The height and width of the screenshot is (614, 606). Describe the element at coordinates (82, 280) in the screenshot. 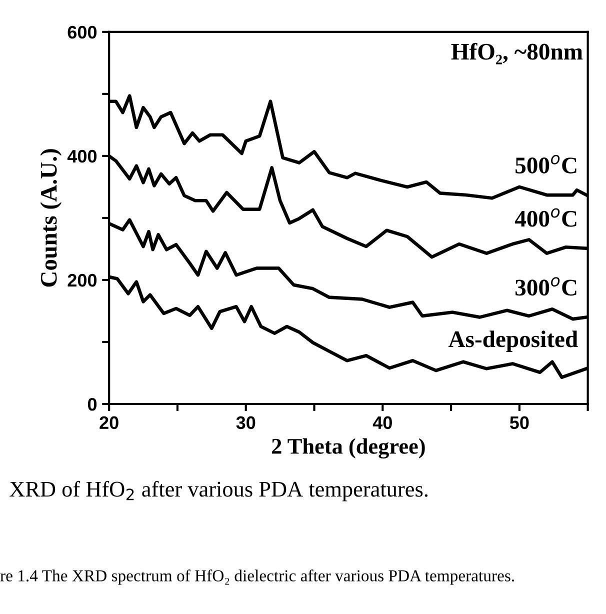

I see `y-tick-label: 200` at that location.